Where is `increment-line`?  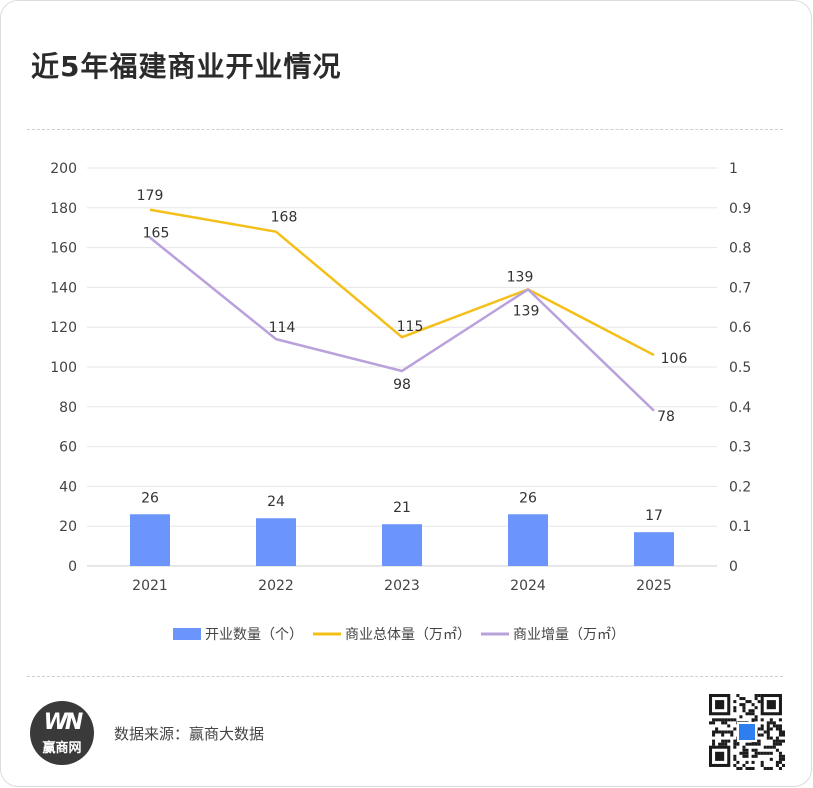
increment-line is located at coordinates (402, 324).